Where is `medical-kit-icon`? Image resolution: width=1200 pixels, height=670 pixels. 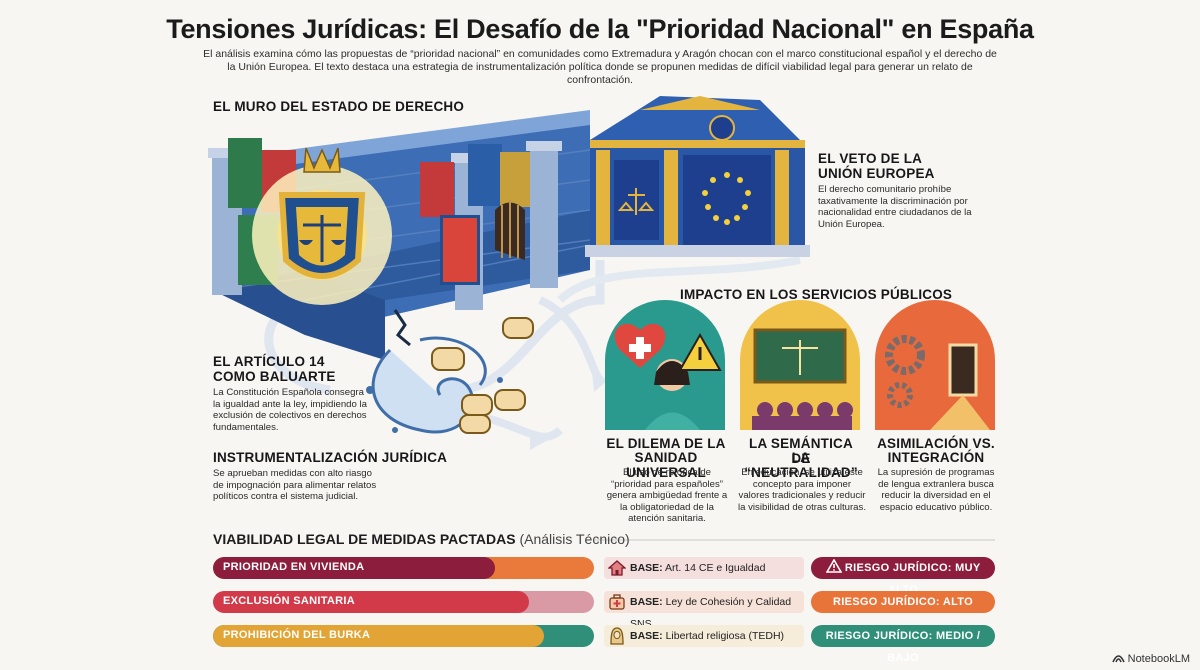 medical-kit-icon is located at coordinates (617, 602).